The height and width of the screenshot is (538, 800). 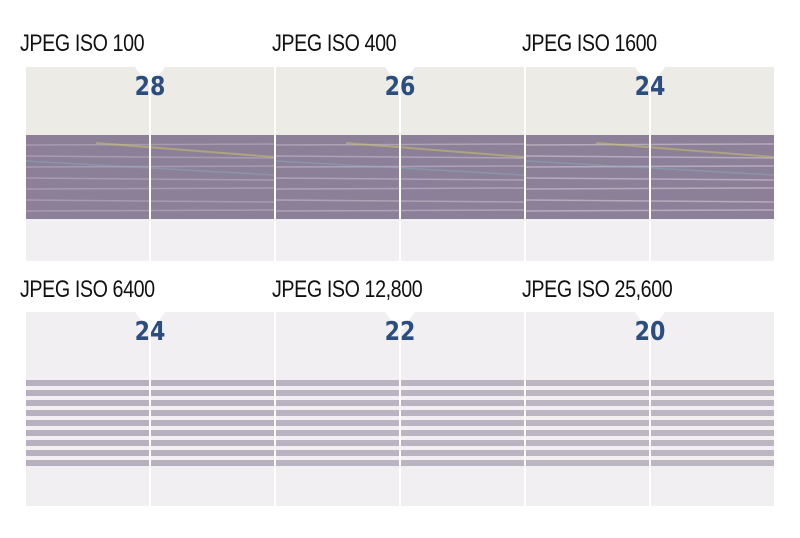 What do you see at coordinates (334, 43) in the screenshot?
I see `panel-label-iso400: JPEG ISO 400` at bounding box center [334, 43].